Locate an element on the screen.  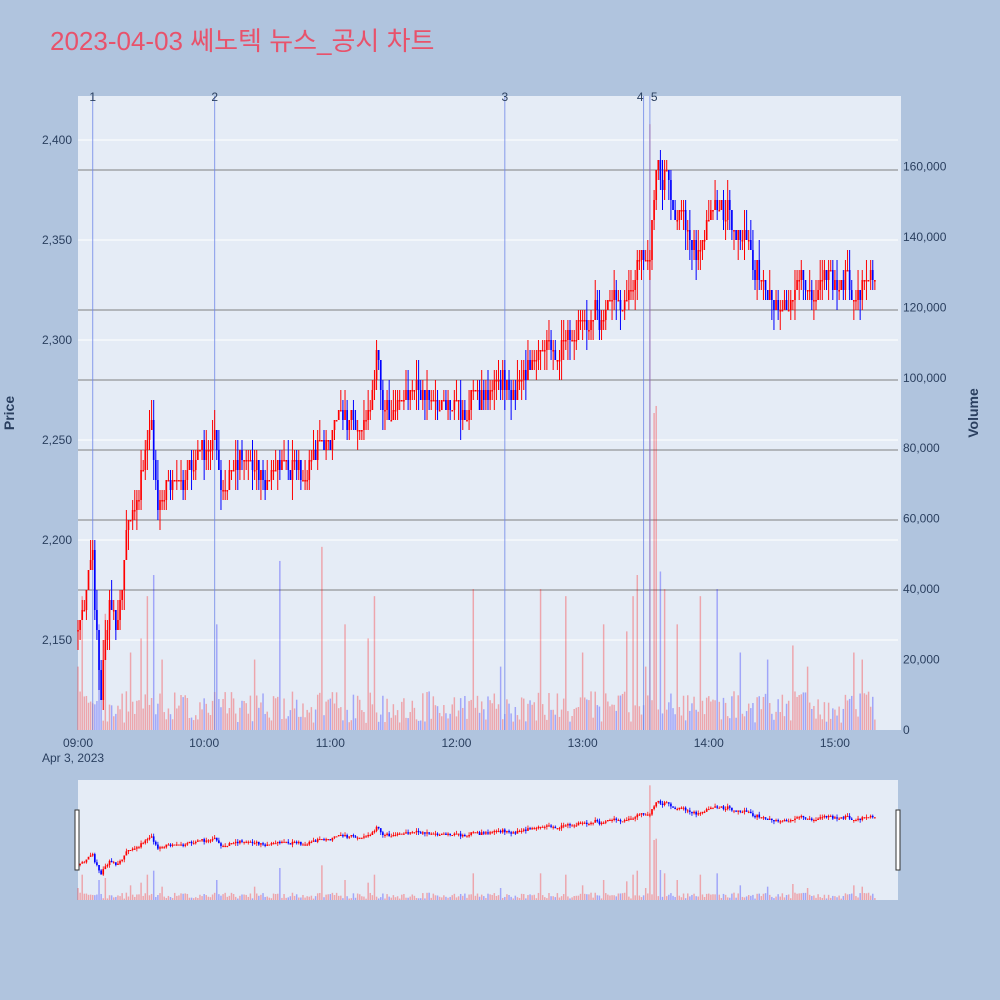
range-slider-left-handle is located at coordinates (77, 840).